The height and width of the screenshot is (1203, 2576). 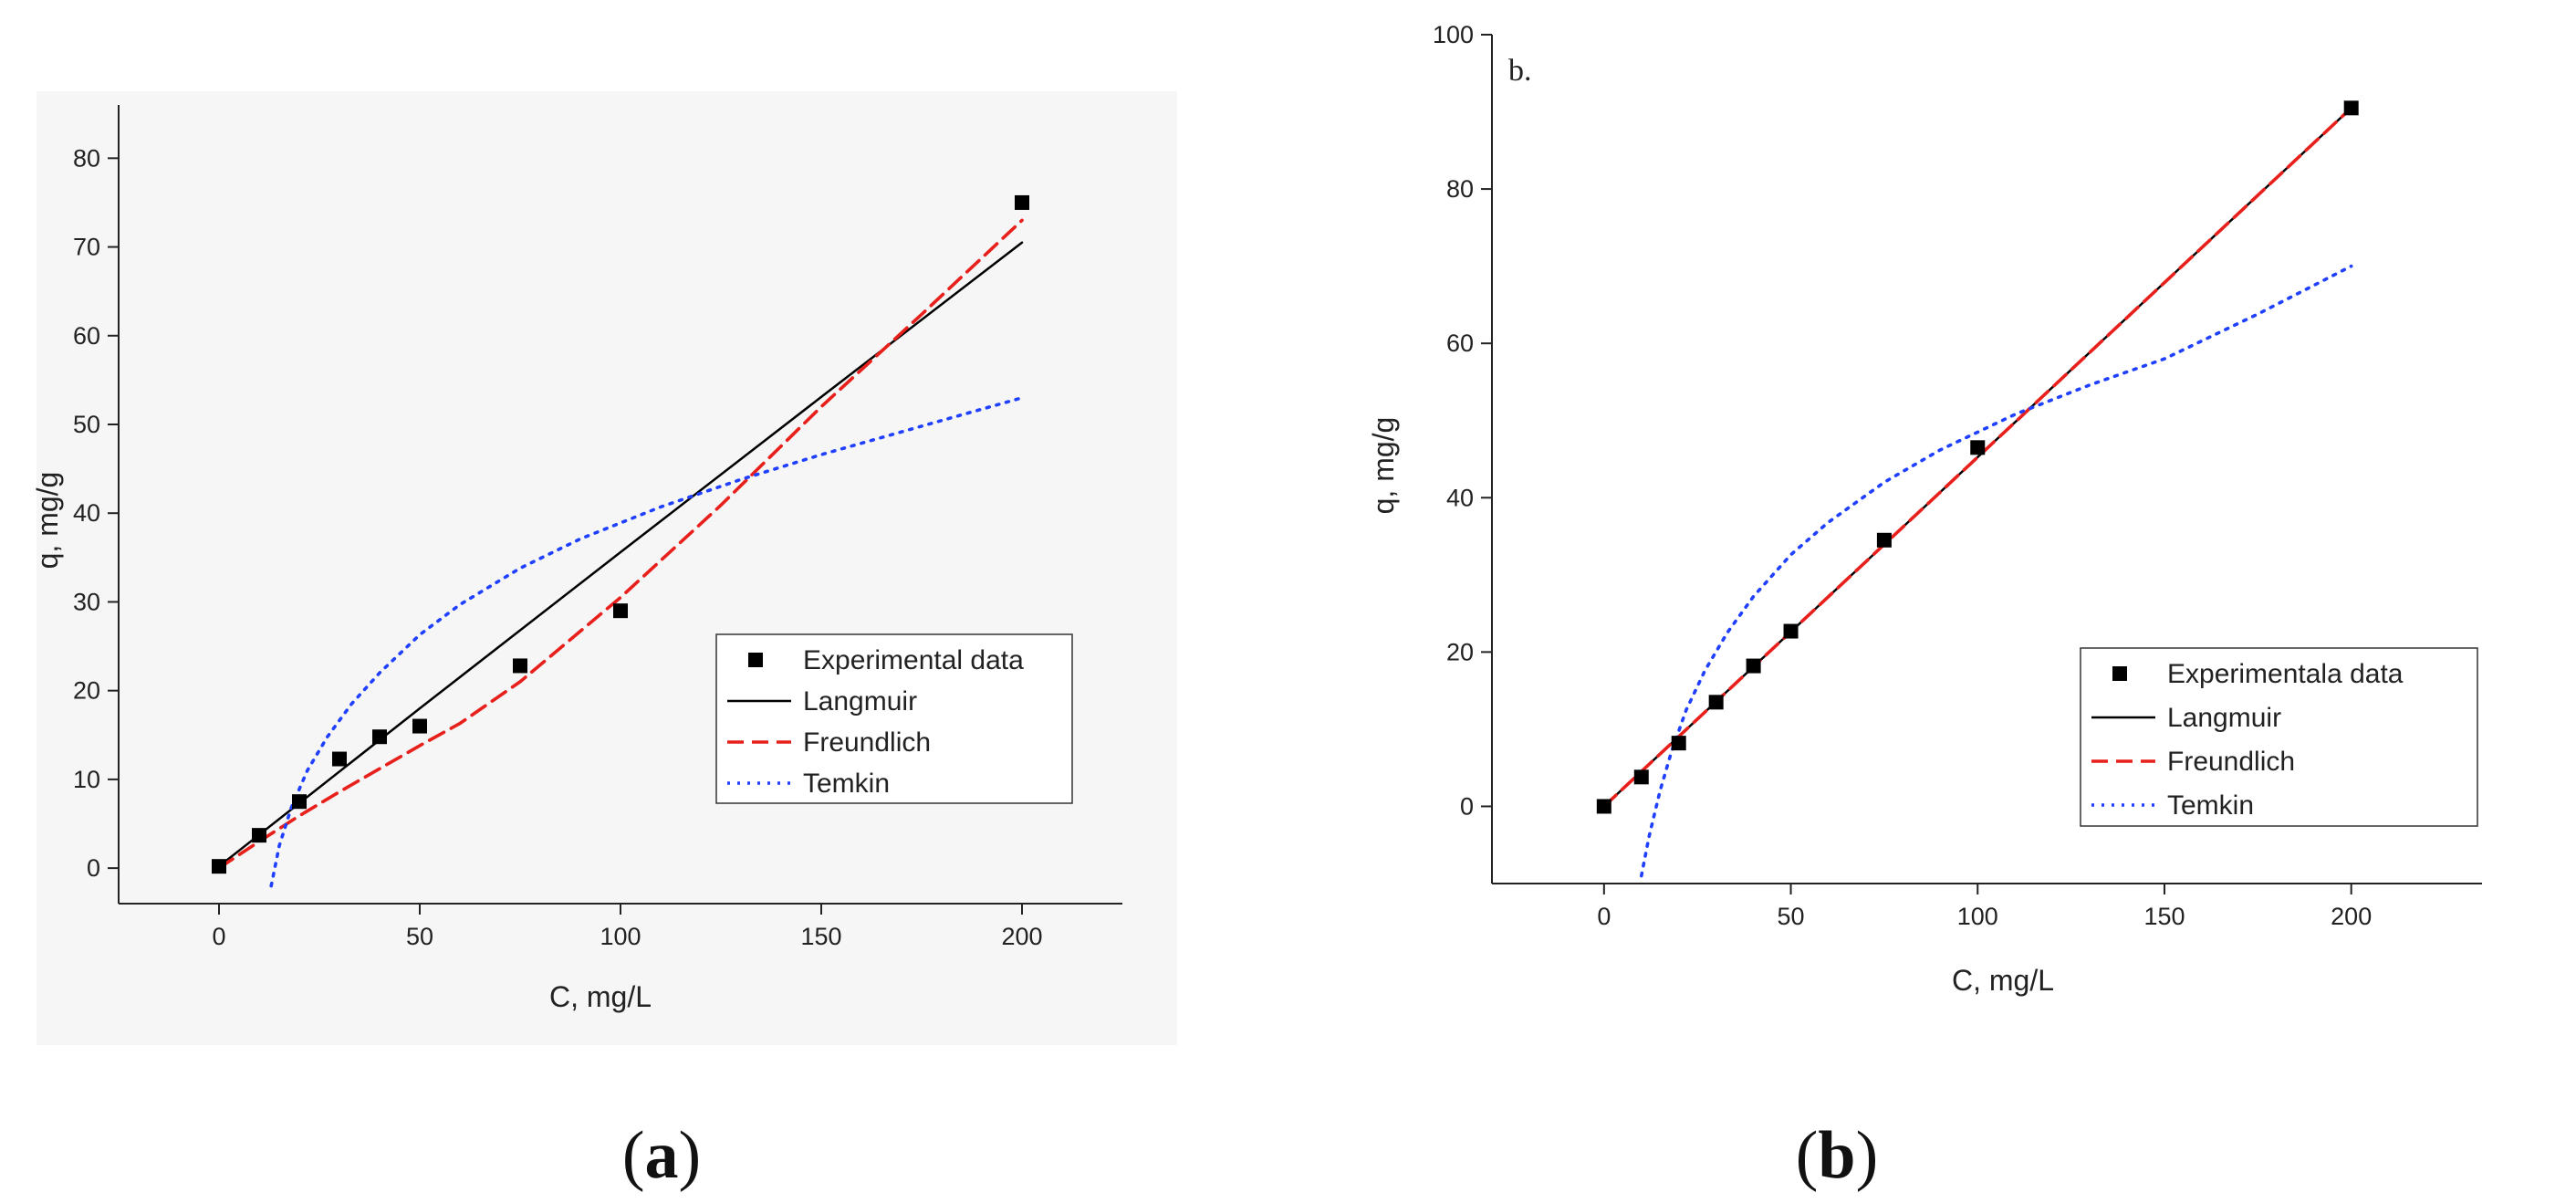 I want to click on panel-b-y-tick-label: 40, so click(x=1460, y=497).